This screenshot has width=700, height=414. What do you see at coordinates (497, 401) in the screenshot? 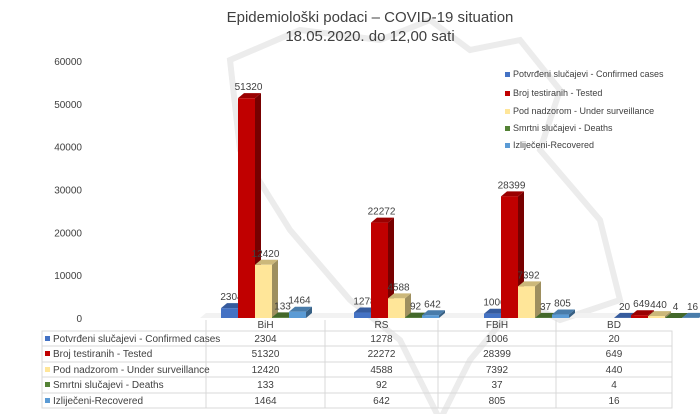
I see `table-cell: 805` at bounding box center [497, 401].